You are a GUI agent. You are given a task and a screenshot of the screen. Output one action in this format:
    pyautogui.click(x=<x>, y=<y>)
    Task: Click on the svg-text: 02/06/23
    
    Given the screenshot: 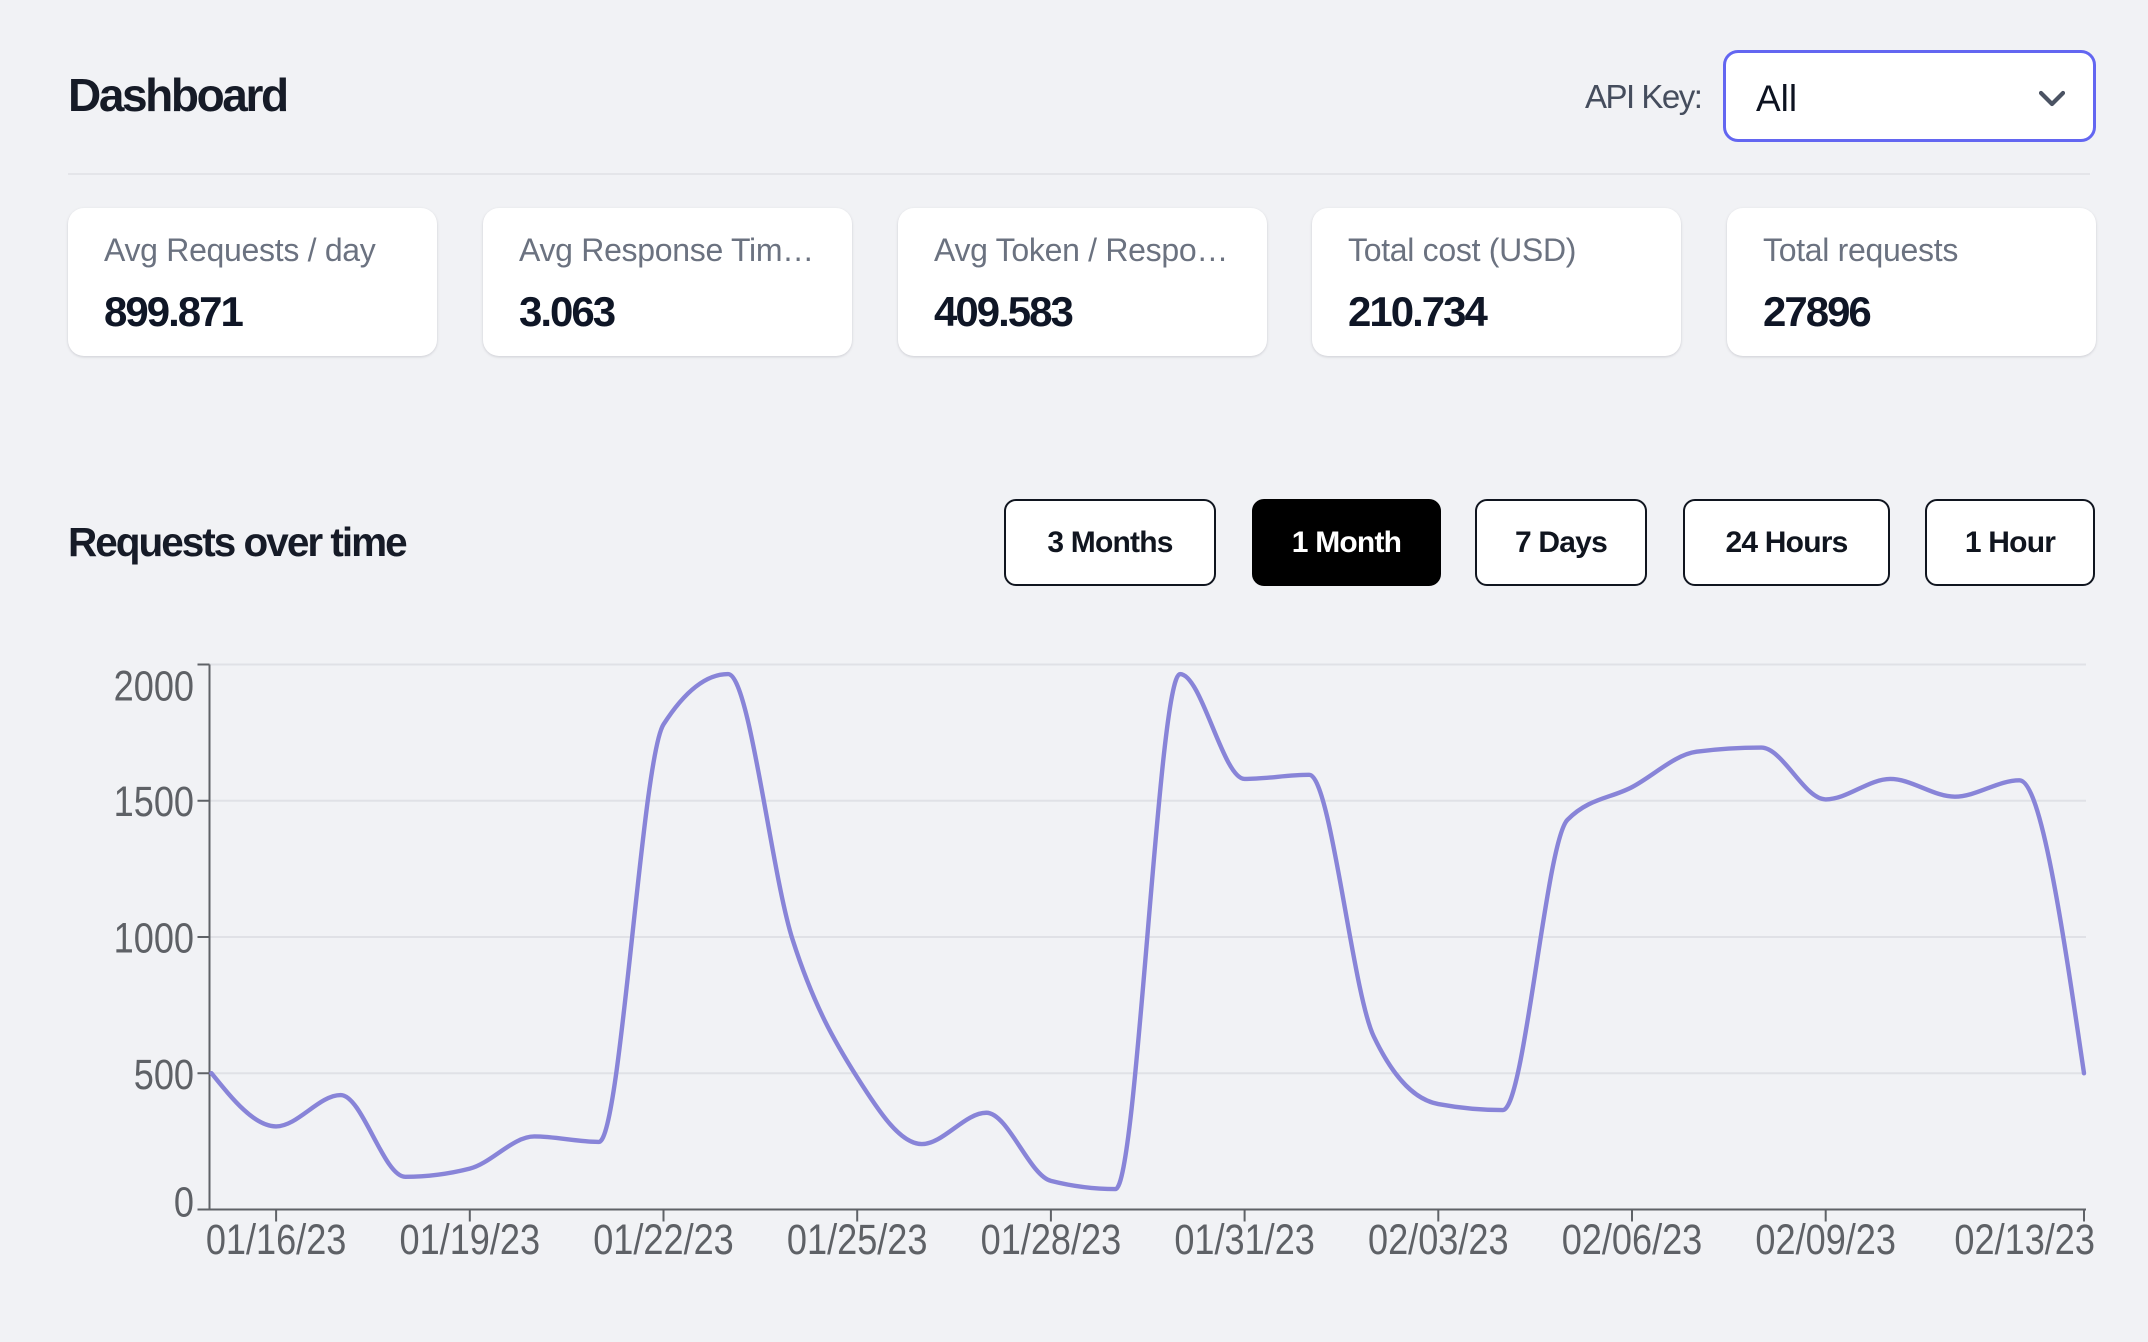 What is the action you would take?
    pyautogui.click(x=1632, y=1240)
    